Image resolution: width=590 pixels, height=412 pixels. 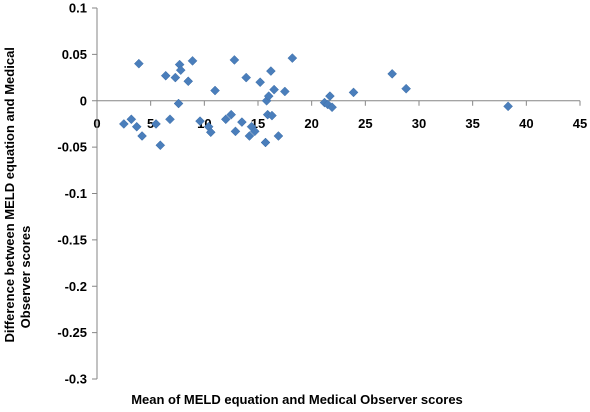 What do you see at coordinates (72, 332) in the screenshot?
I see `y-tick-label: -0.25` at bounding box center [72, 332].